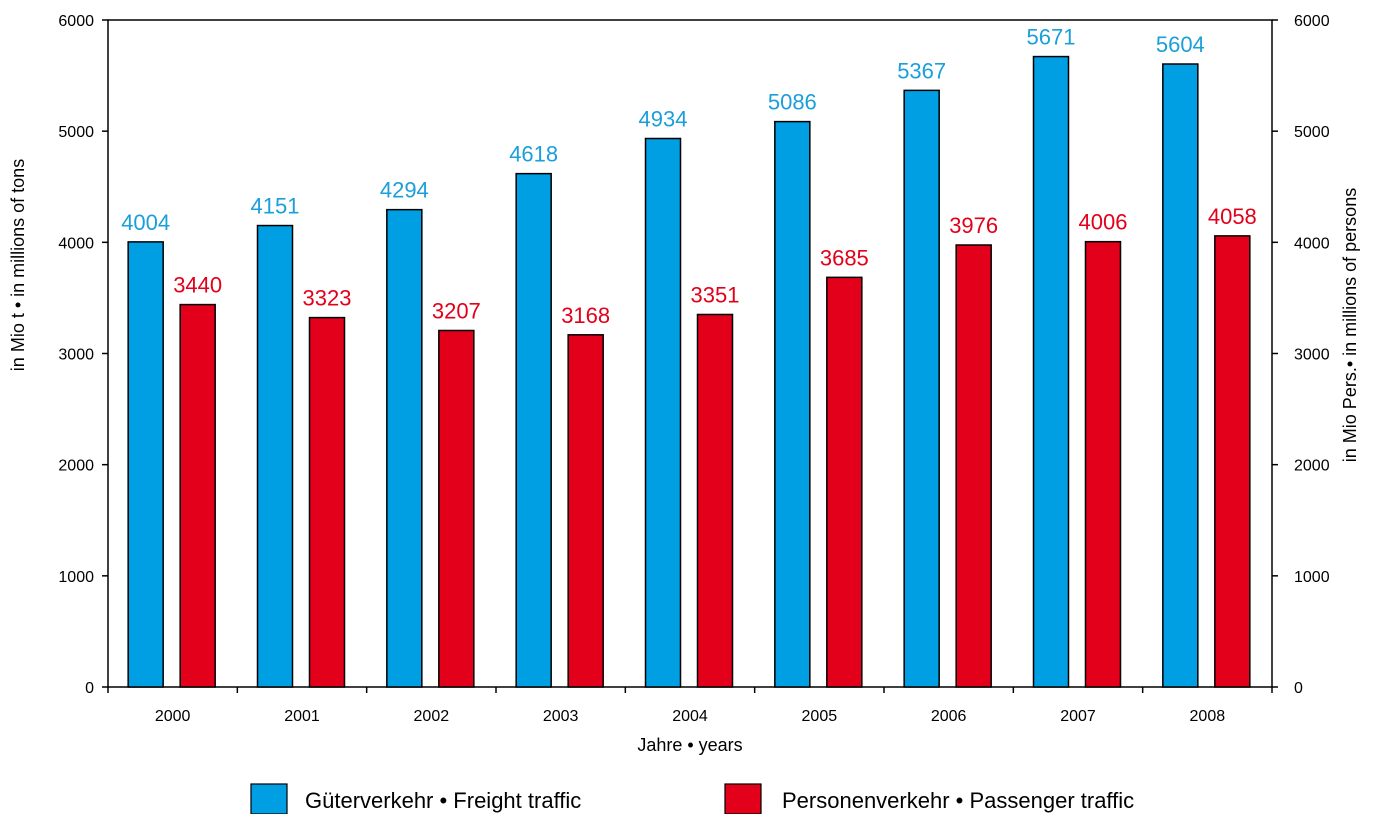  Describe the element at coordinates (76, 243) in the screenshot. I see `left-y-tick-label: 4000` at that location.